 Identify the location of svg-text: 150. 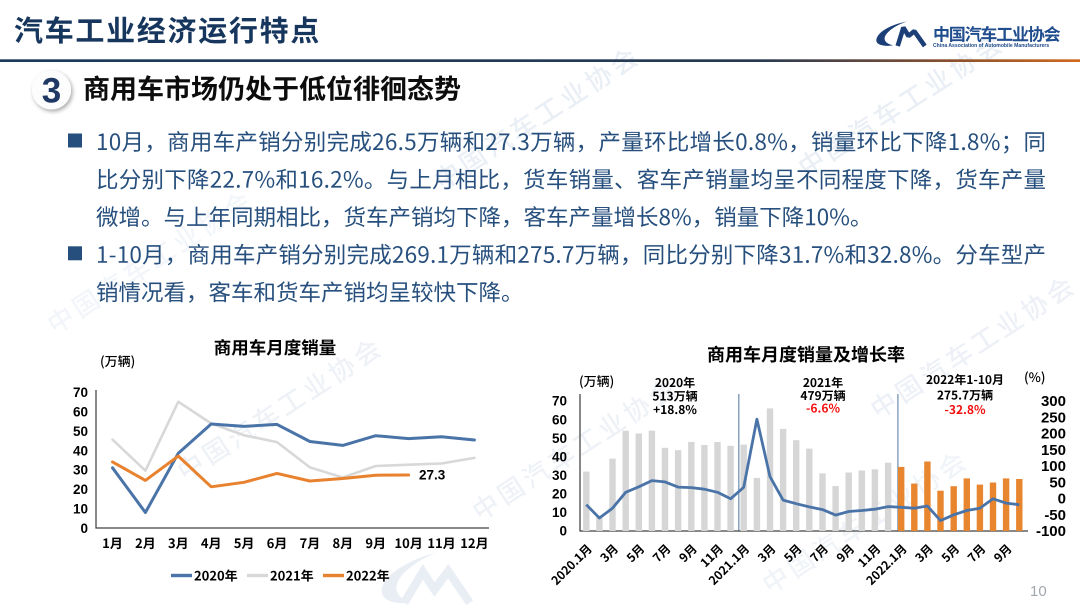
(1053, 450).